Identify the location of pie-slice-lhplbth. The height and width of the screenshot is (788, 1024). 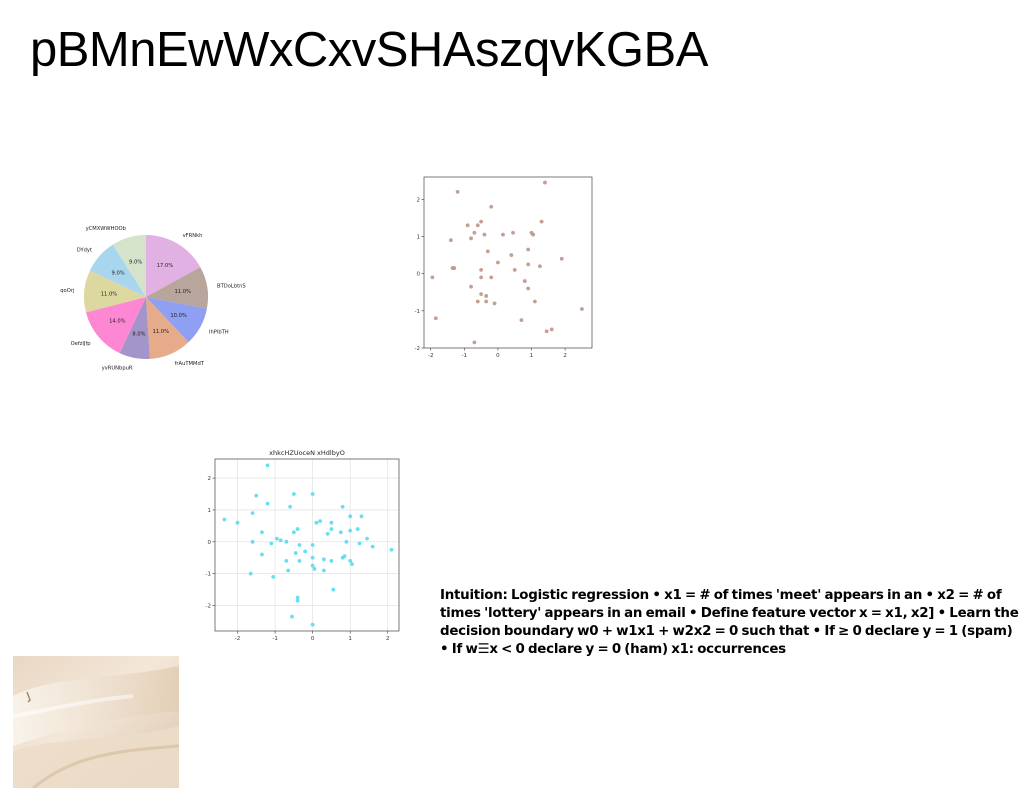
(176, 320).